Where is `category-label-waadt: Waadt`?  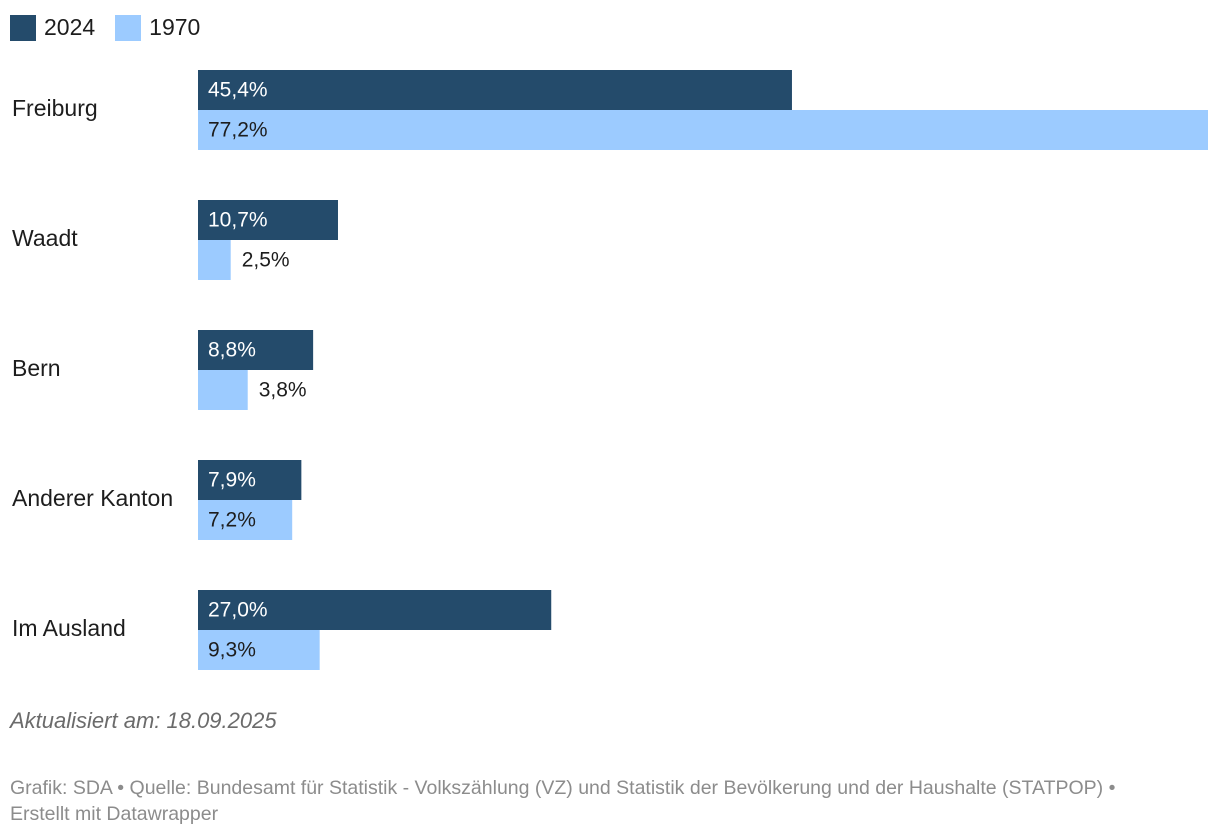
category-label-waadt: Waadt is located at coordinates (45, 238).